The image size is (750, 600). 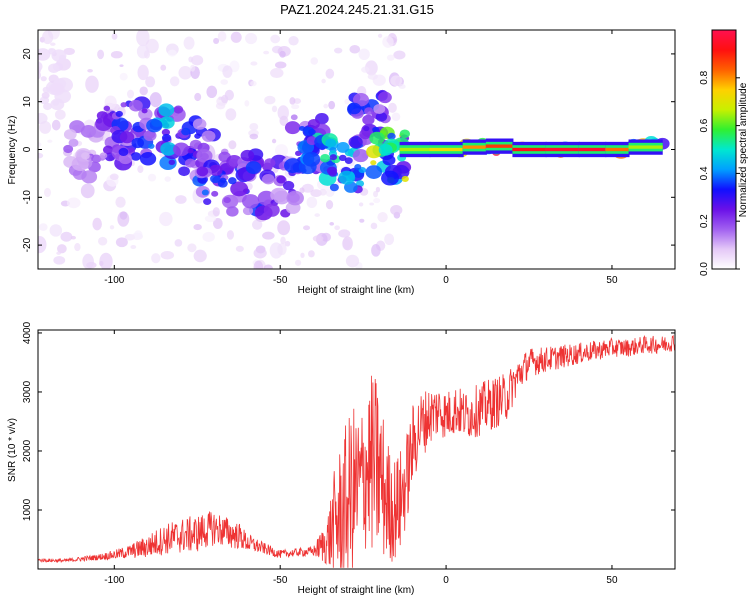 I want to click on snr-ytick-label: 2000, so click(x=27, y=450).